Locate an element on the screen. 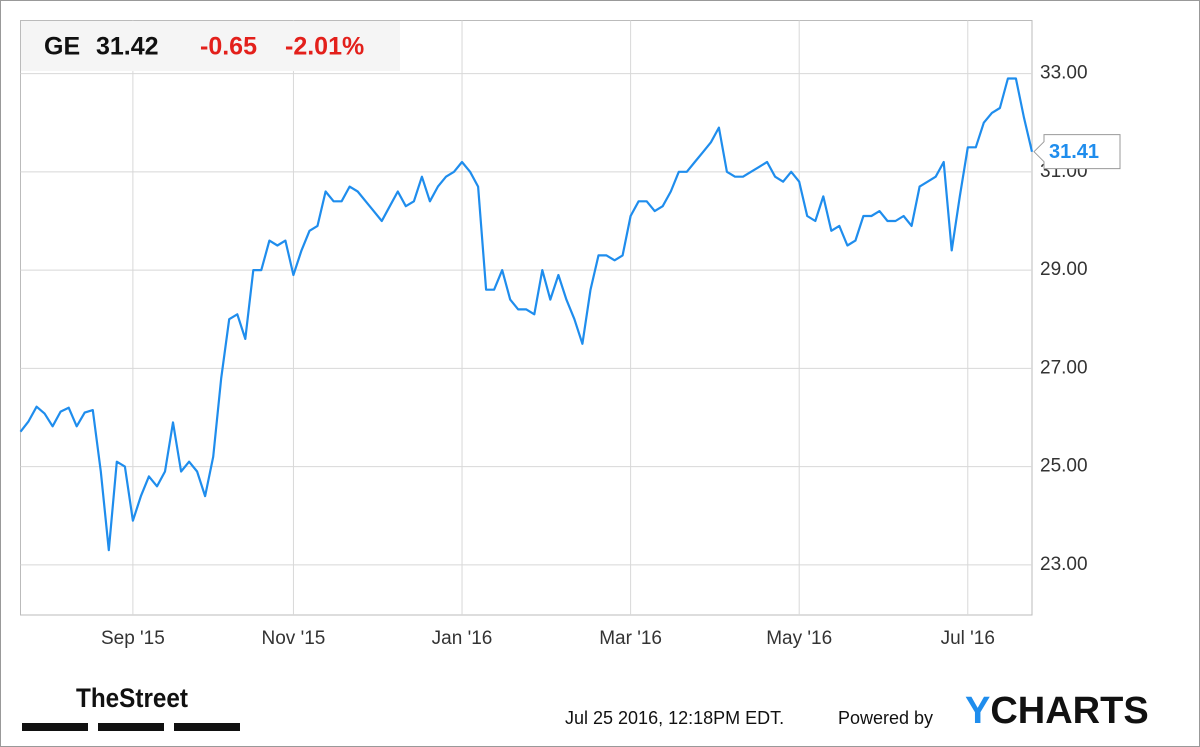 The width and height of the screenshot is (1200, 747). x-tick-label: Sep '15 is located at coordinates (133, 638).